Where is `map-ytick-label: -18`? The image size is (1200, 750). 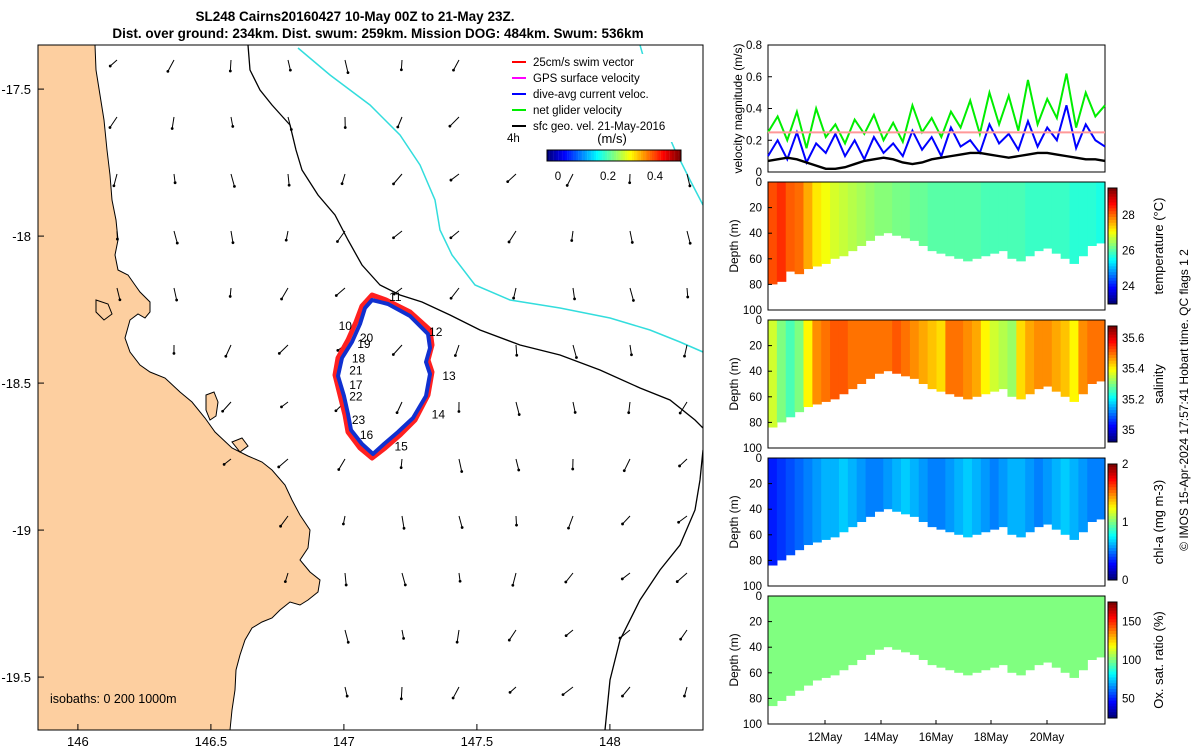
map-ytick-label: -18 is located at coordinates (21, 236).